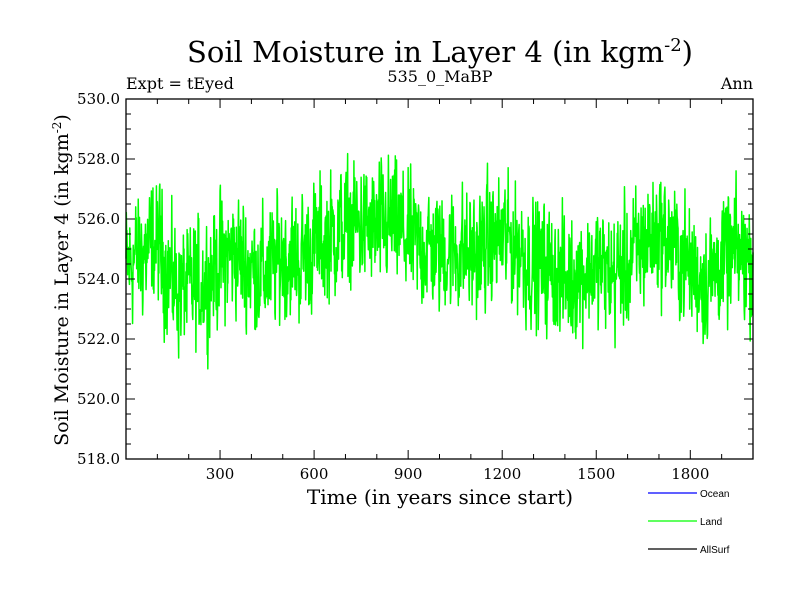 This screenshot has width=800, height=600. Describe the element at coordinates (440, 52) in the screenshot. I see `chart-title: Soil Moisture in Layer 4 (in kgm-2)` at that location.